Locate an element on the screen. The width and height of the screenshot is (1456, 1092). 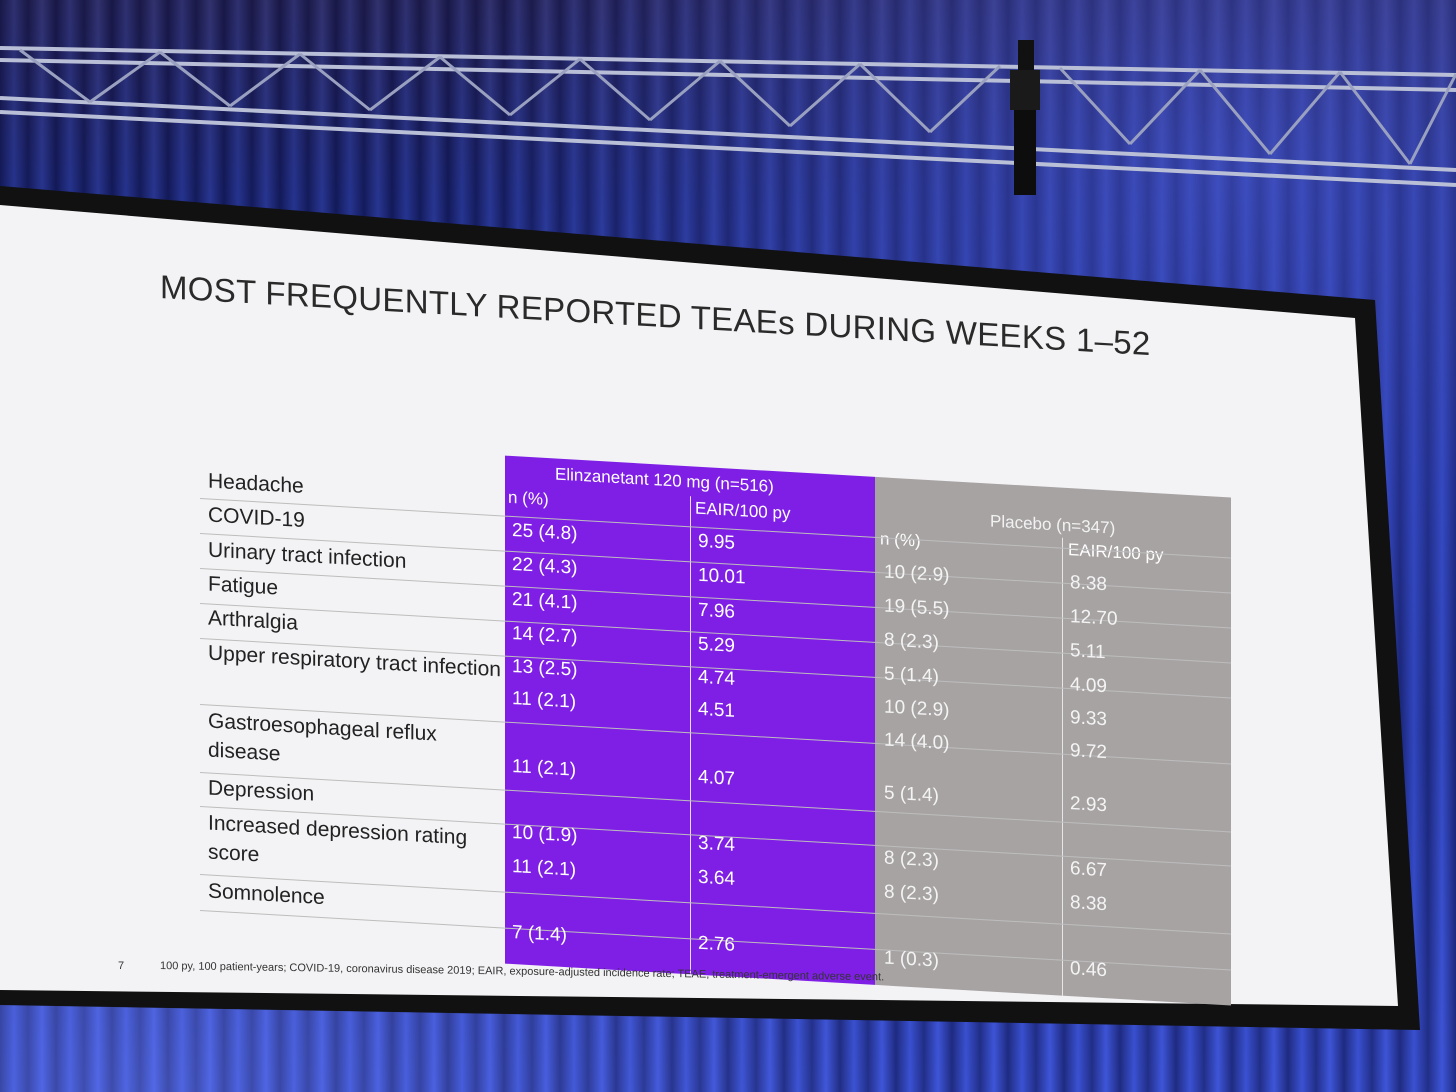
table-cell: 2.93 is located at coordinates (1088, 805).